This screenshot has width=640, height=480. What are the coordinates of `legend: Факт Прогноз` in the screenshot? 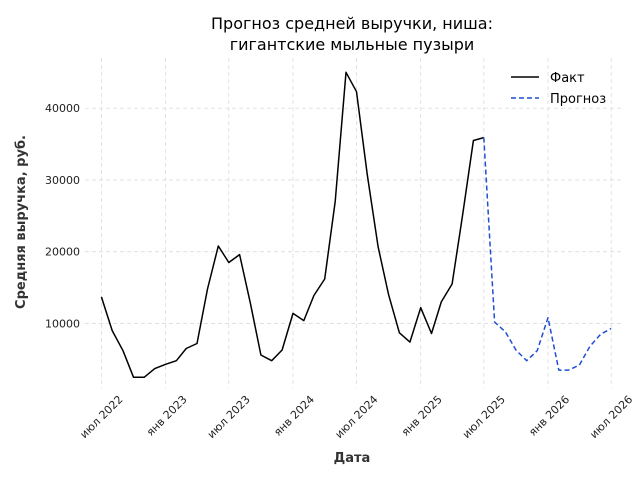 It's located at (558, 89).